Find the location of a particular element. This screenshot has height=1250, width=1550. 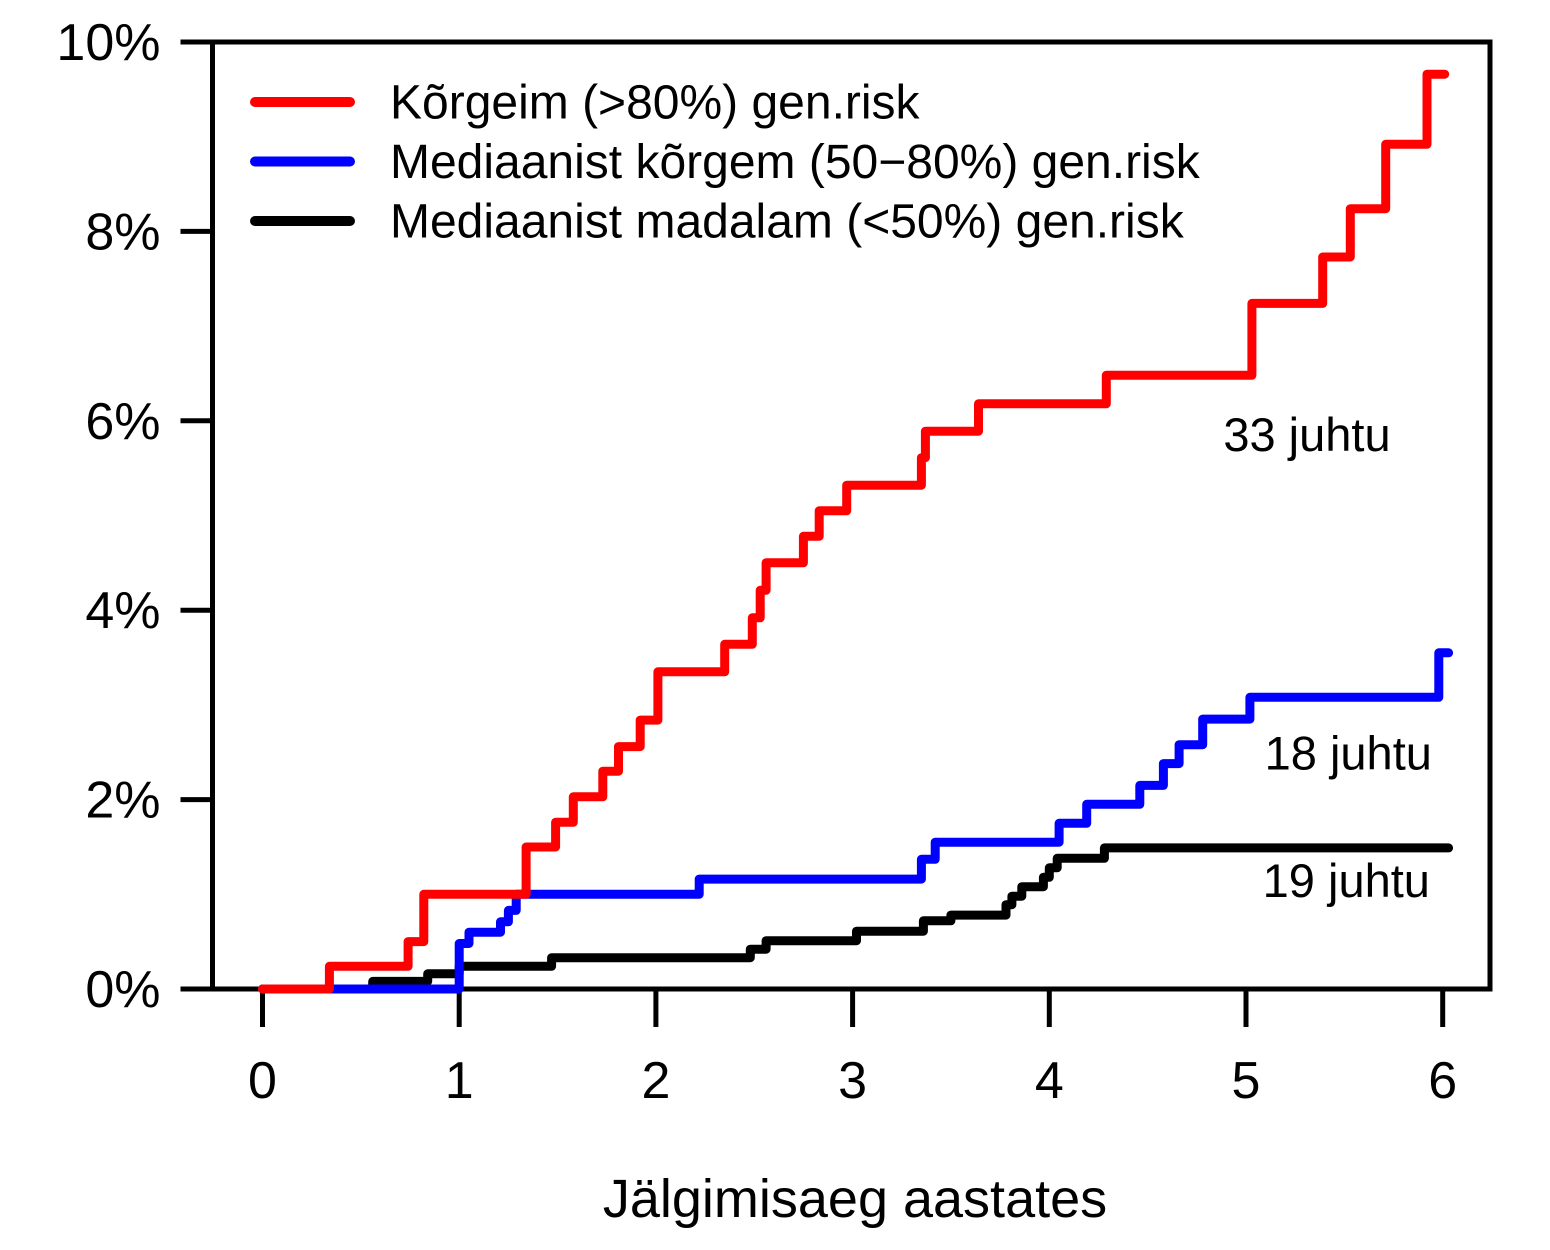

x-tick-label: 4 is located at coordinates (1049, 1081).